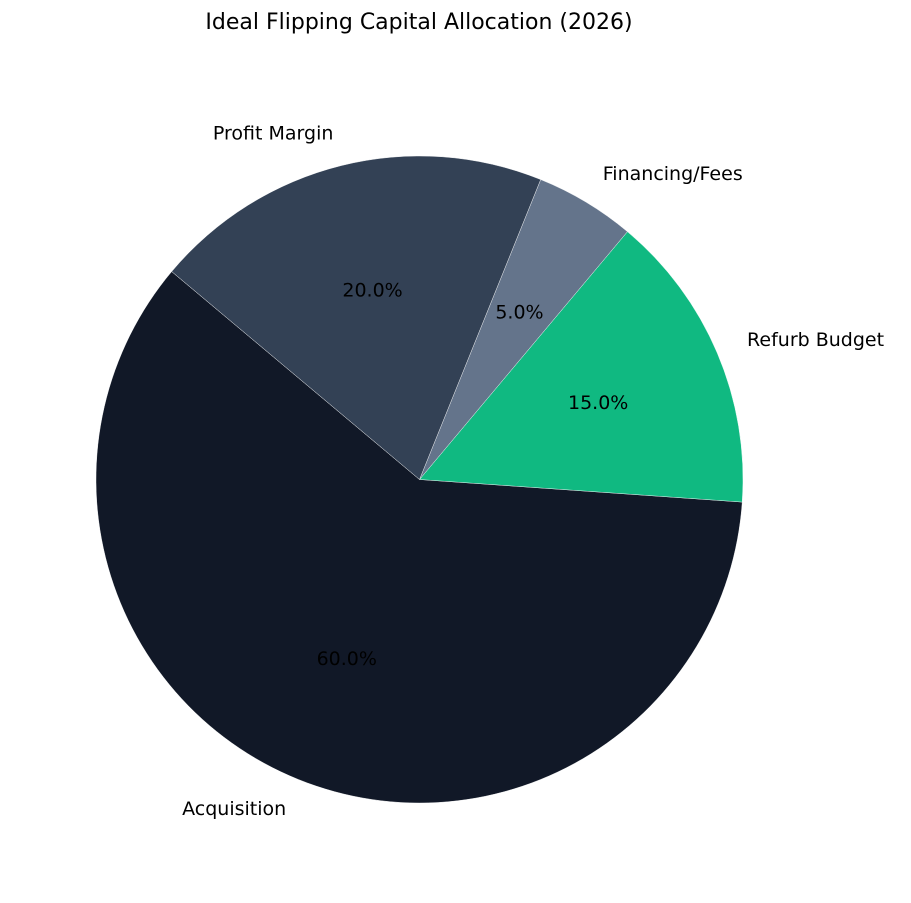  I want to click on slice-pct-acquisition: 60.0%, so click(347, 659).